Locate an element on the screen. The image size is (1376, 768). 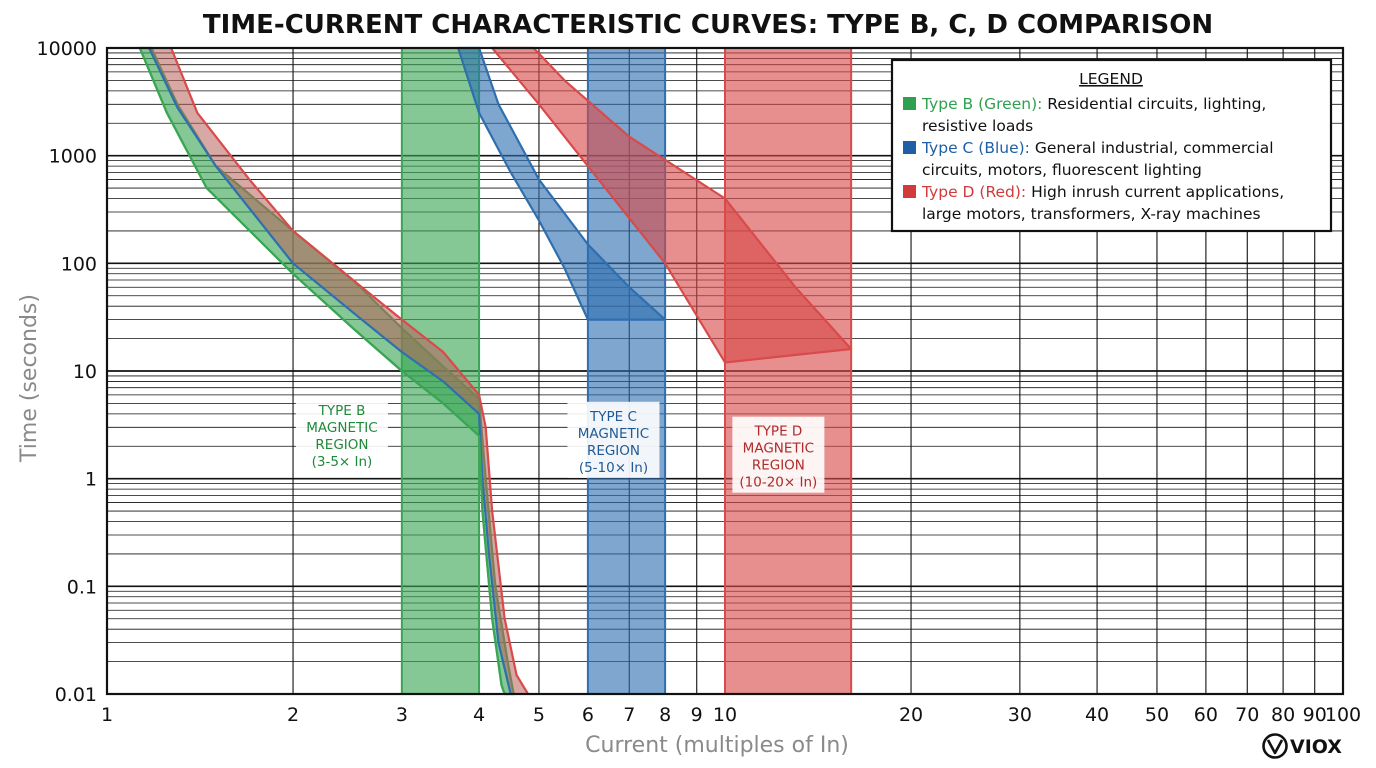
y-axis-label: Time (seconds) is located at coordinates (29, 378).